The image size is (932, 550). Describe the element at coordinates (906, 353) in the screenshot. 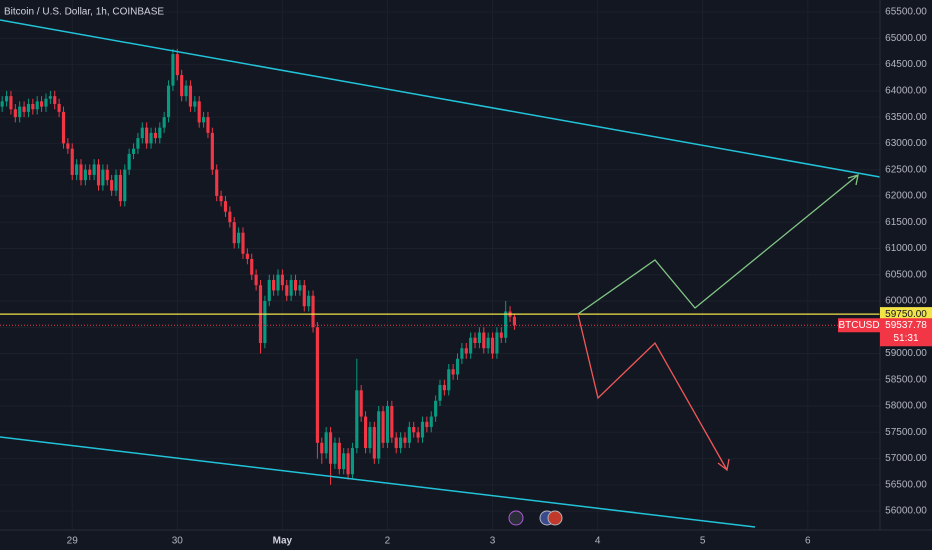

I see `y-tick-label: 59000.00` at that location.